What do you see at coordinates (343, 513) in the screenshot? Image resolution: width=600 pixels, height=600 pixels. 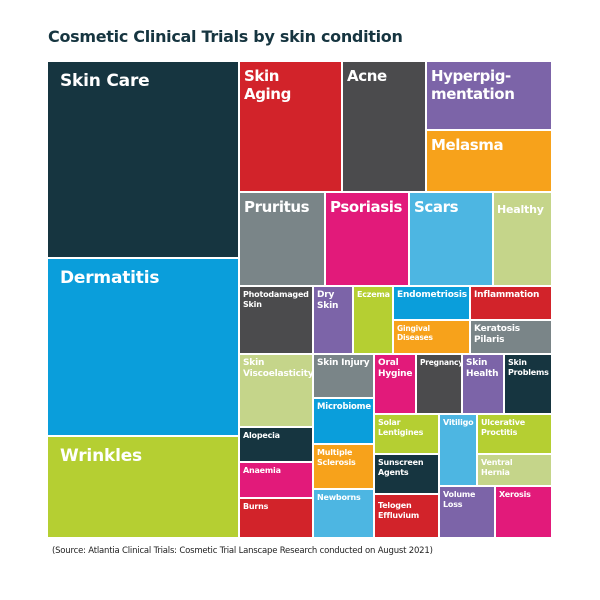 I see `treemap-cell-newborns: Newborns` at bounding box center [343, 513].